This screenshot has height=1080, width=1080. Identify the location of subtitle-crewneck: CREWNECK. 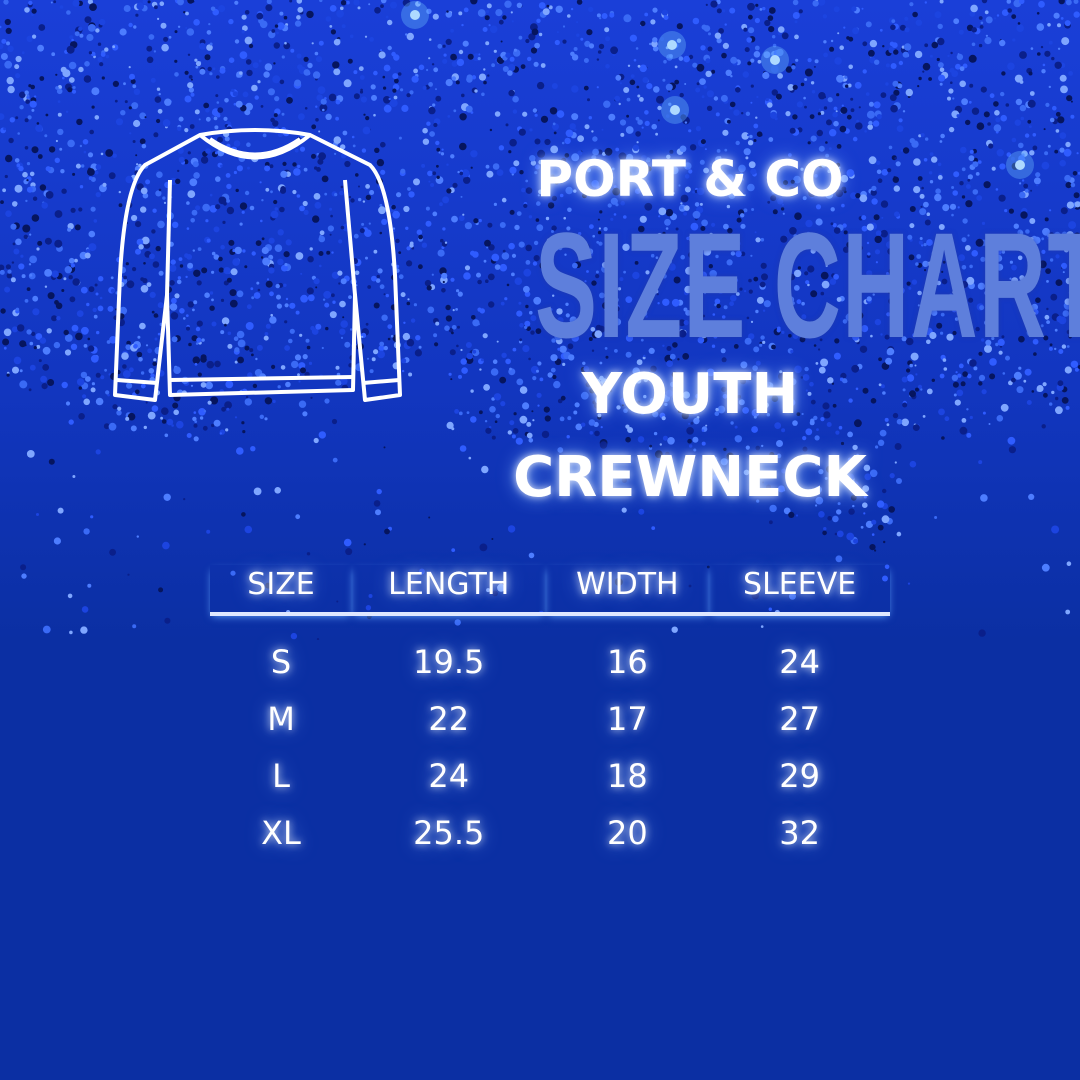
(690, 477).